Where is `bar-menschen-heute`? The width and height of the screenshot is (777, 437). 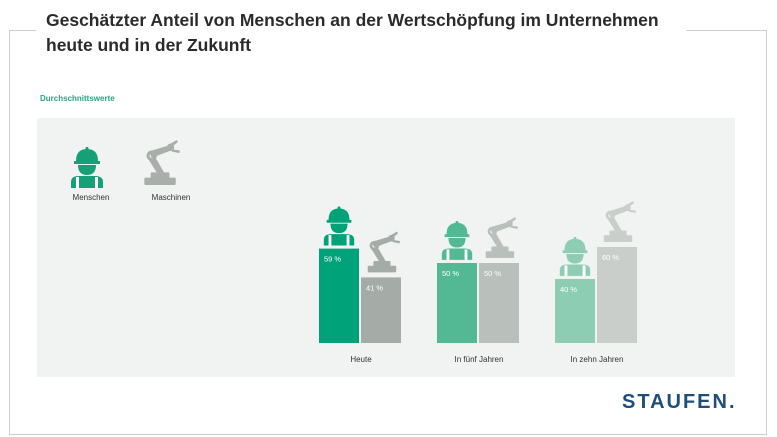 bar-menschen-heute is located at coordinates (339, 295).